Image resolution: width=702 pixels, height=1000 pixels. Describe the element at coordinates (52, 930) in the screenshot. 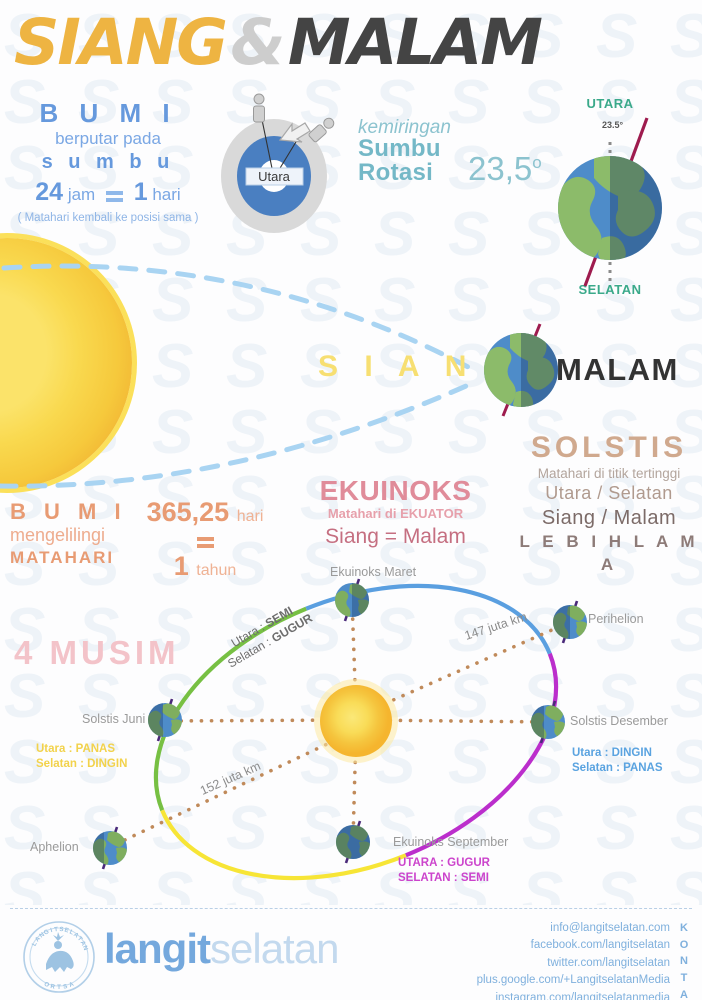

I see `svg-text: I` at that location.